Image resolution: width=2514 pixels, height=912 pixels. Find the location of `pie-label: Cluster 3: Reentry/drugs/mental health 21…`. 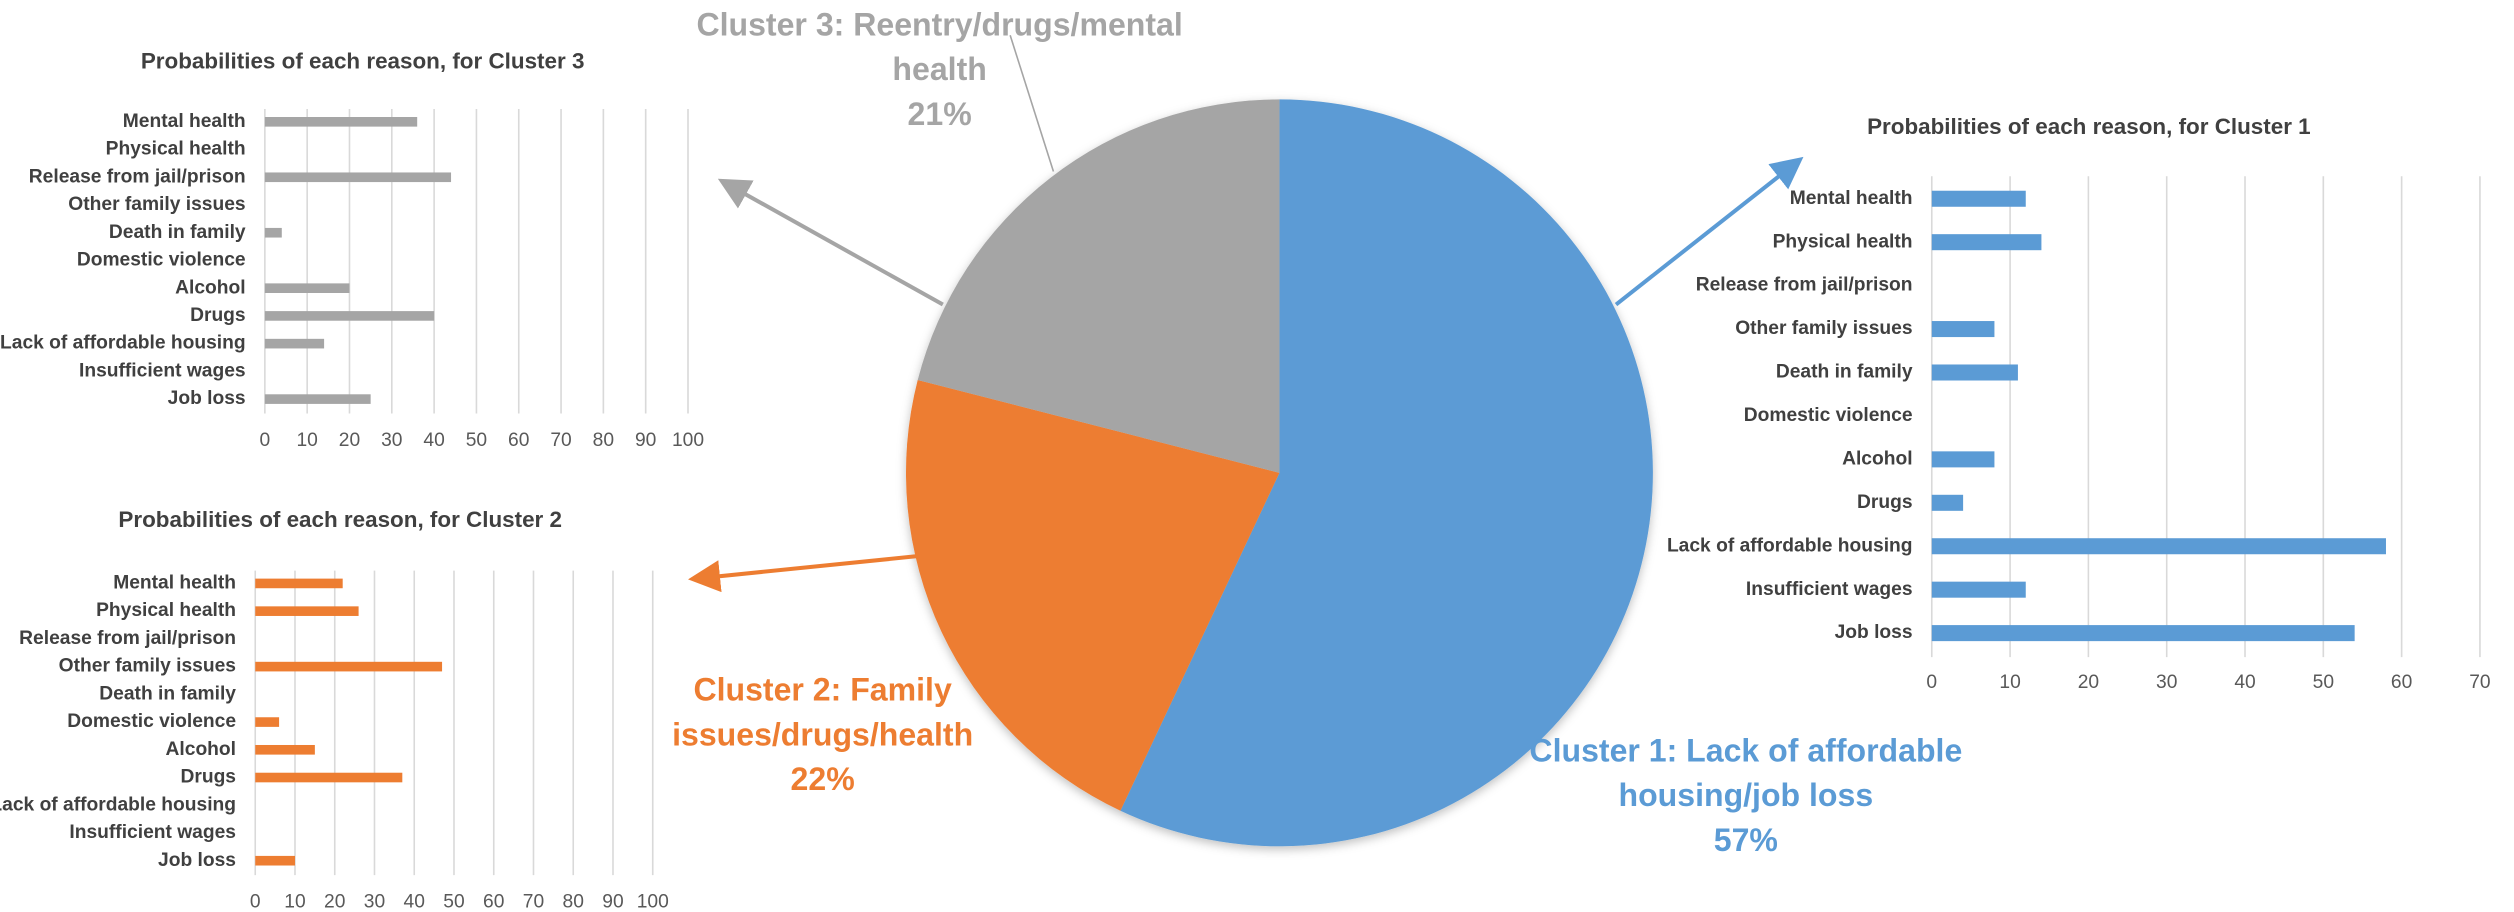

pie-label: Cluster 3: Reentry/drugs/mental health 21… is located at coordinates (939, 70).